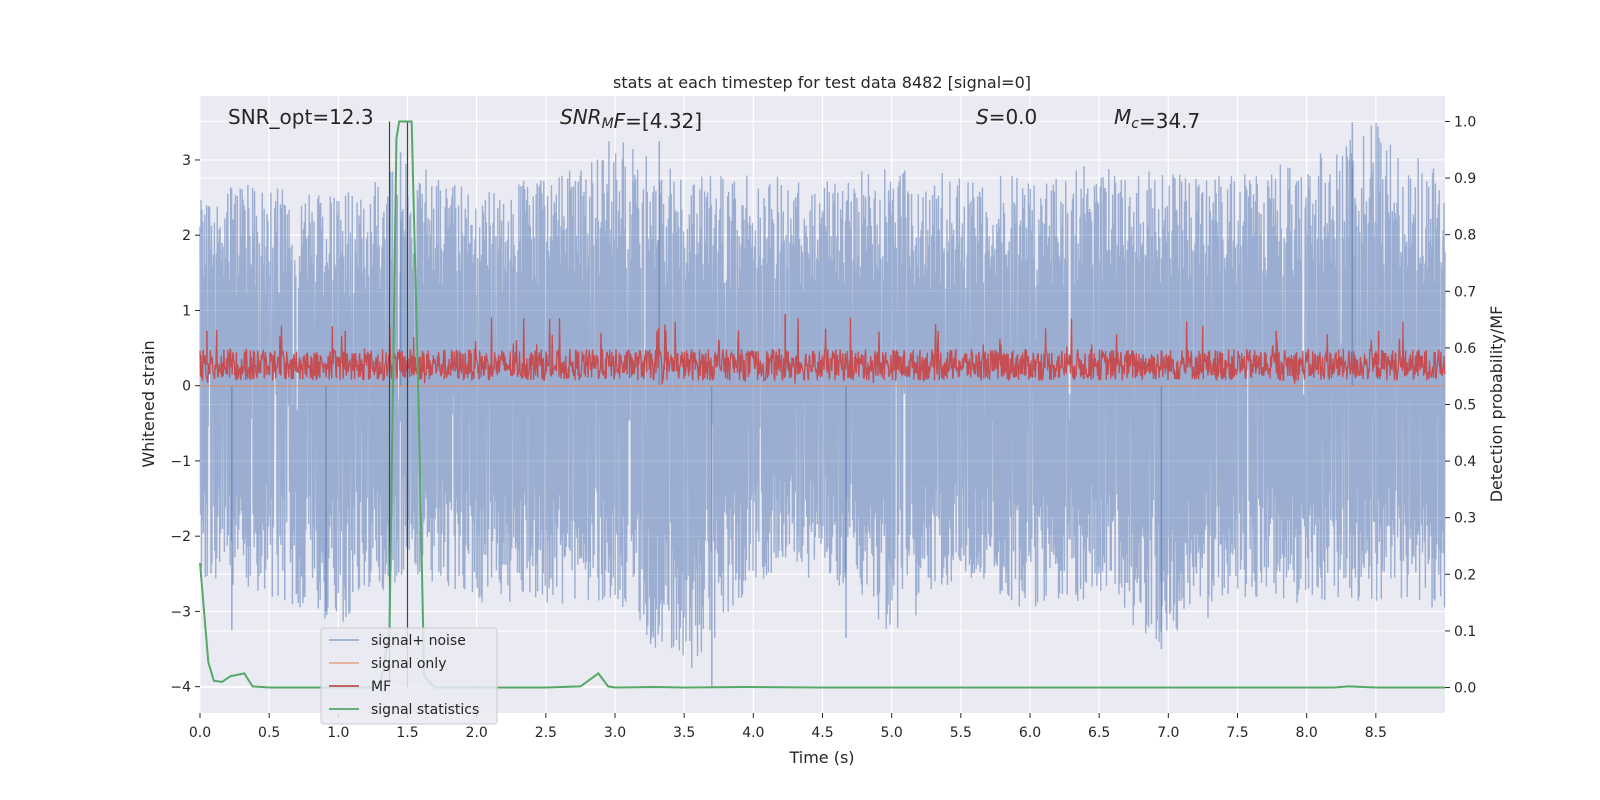  I want to click on x-tick-label-12: 6.0, so click(1030, 733).